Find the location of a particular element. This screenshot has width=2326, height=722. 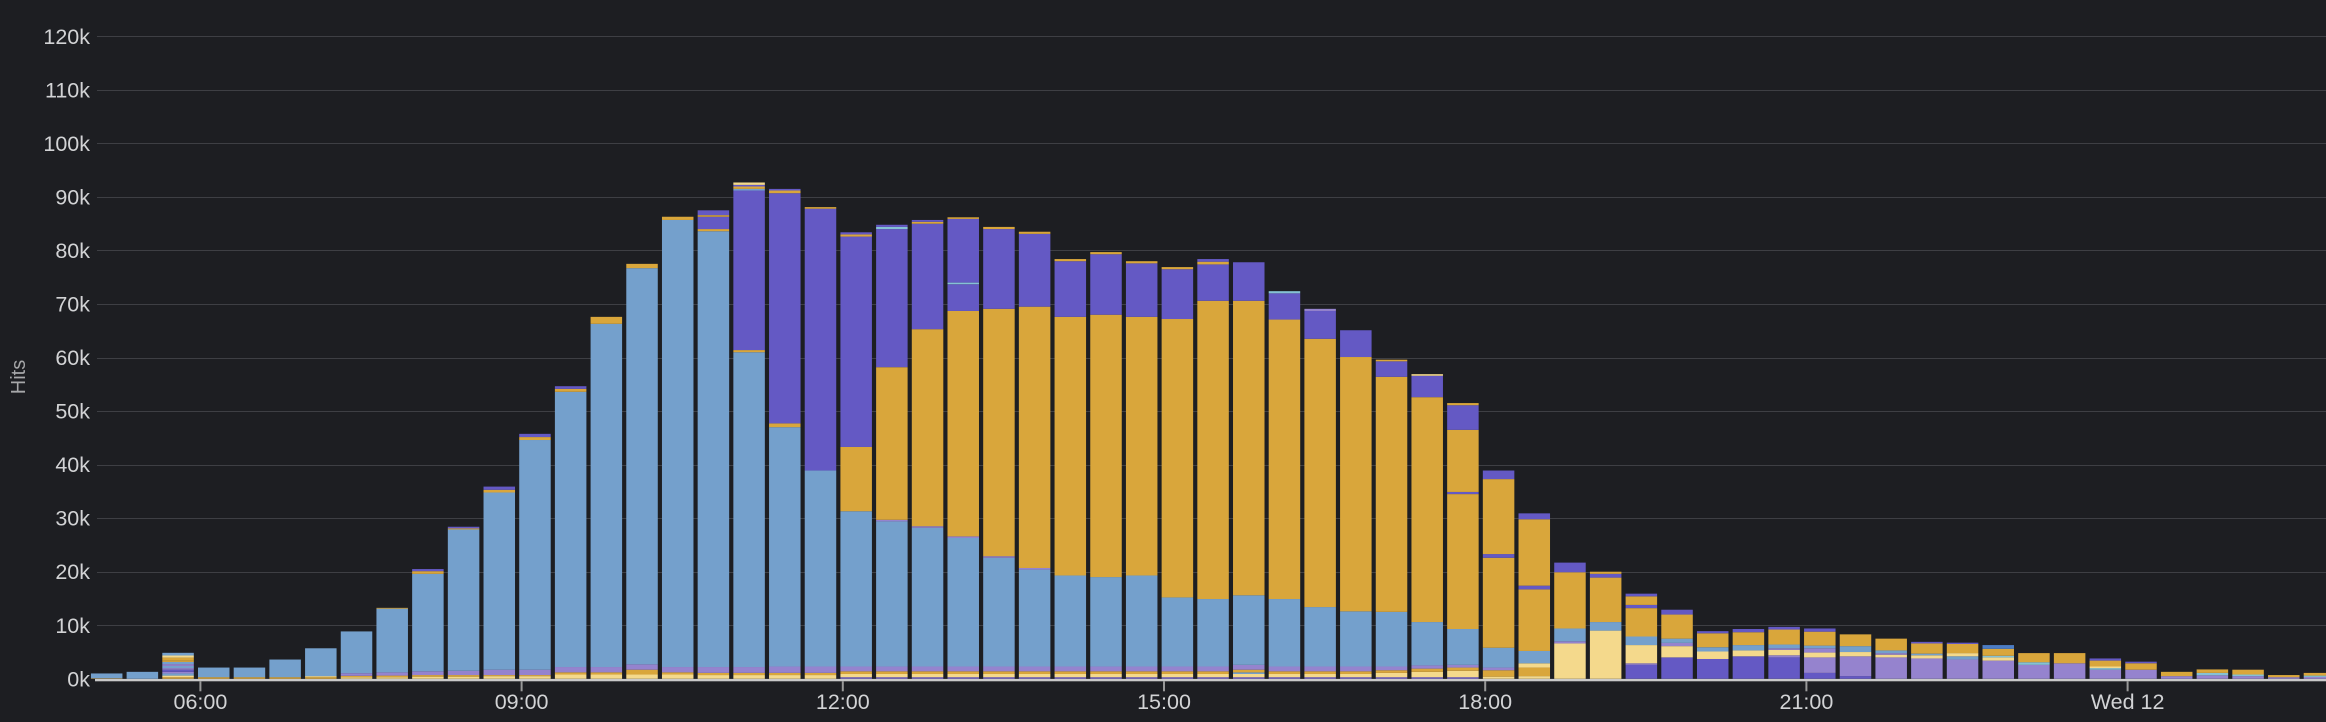

svg-text: 100k is located at coordinates (66, 144).